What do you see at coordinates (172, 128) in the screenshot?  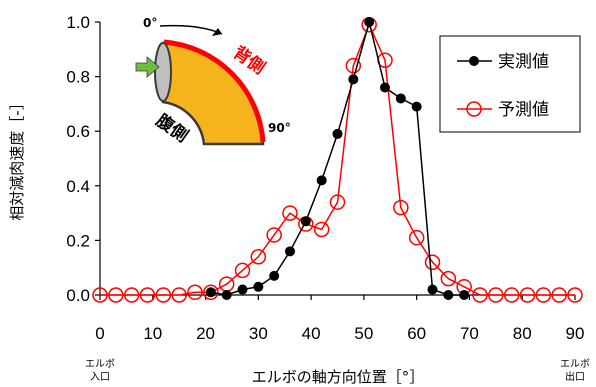 I see `elbow-inner-side-label: 腹側` at bounding box center [172, 128].